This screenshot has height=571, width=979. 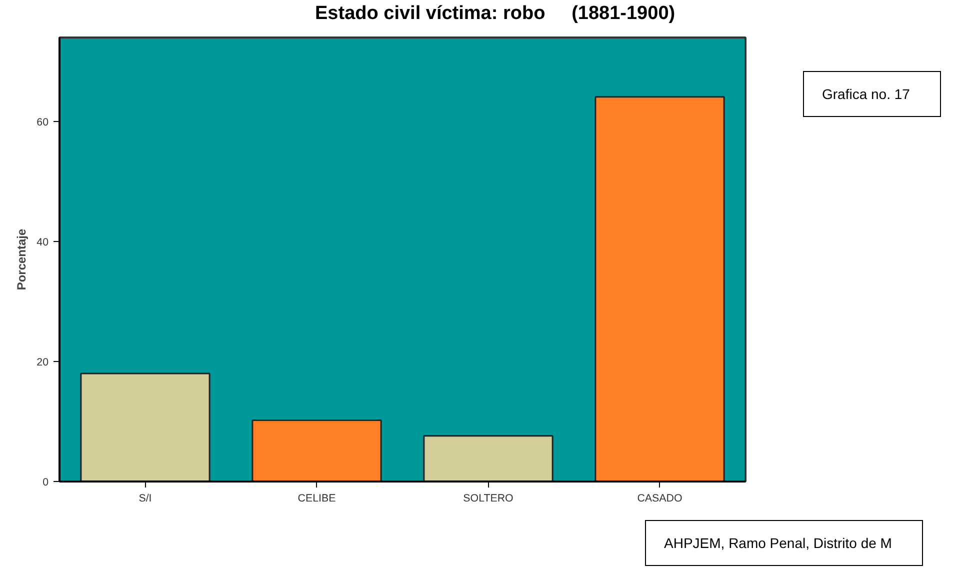 I want to click on x-tick-label: CELIBE, so click(x=317, y=498).